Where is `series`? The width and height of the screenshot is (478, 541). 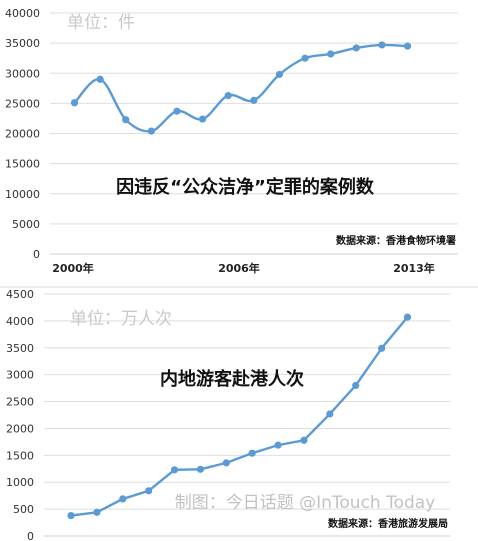
series is located at coordinates (241, 88).